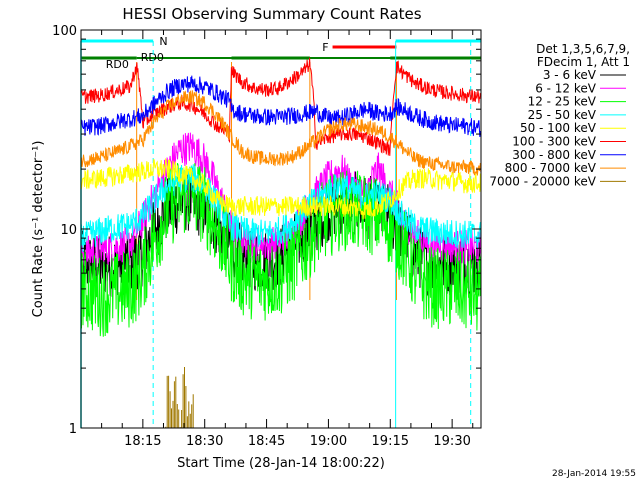 This screenshot has width=640, height=480. Describe the element at coordinates (570, 75) in the screenshot. I see `legend-label: 3 - 6 keV` at that location.